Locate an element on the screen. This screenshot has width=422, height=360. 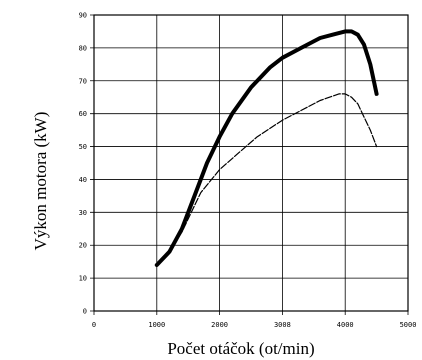
y-tick-label: 40 is located at coordinates (83, 180).